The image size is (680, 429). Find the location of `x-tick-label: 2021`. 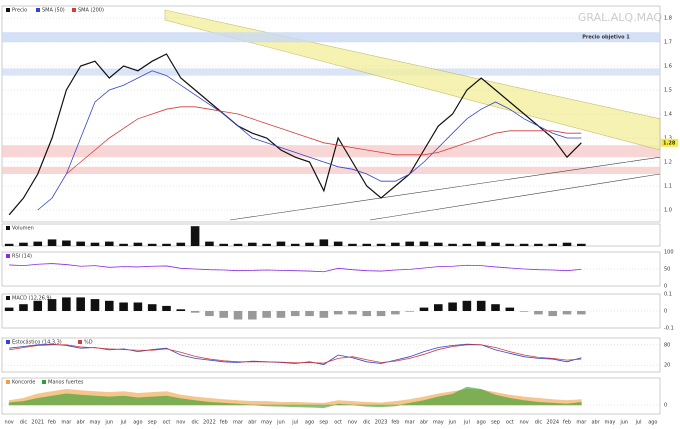

x-tick-label: 2021 is located at coordinates (37, 423).